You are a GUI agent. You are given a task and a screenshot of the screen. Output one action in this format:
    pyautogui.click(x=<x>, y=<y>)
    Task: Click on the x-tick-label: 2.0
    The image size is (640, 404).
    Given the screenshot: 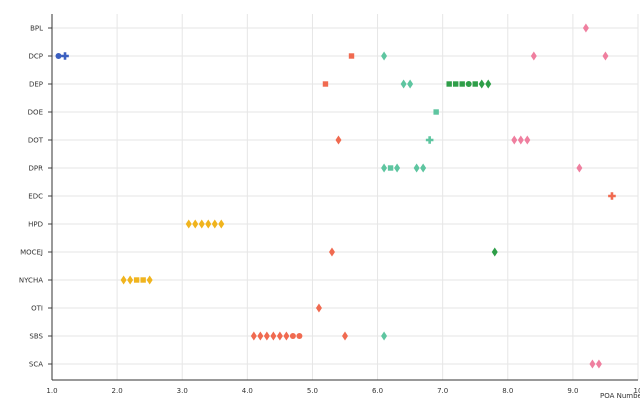 What is the action you would take?
    pyautogui.click(x=117, y=391)
    